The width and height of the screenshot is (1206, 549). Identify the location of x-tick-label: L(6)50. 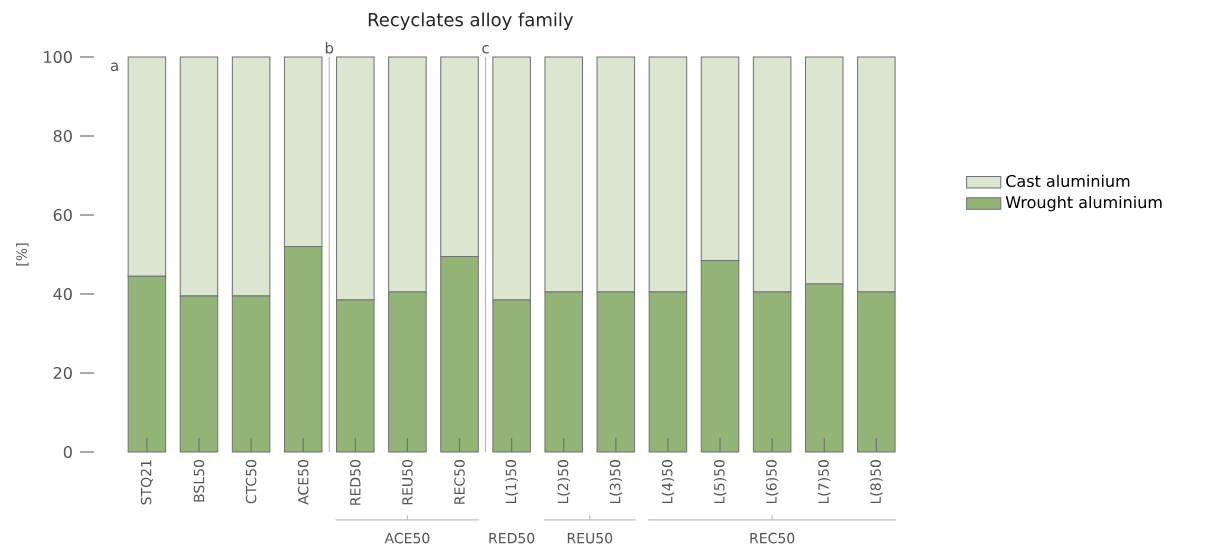
(772, 482).